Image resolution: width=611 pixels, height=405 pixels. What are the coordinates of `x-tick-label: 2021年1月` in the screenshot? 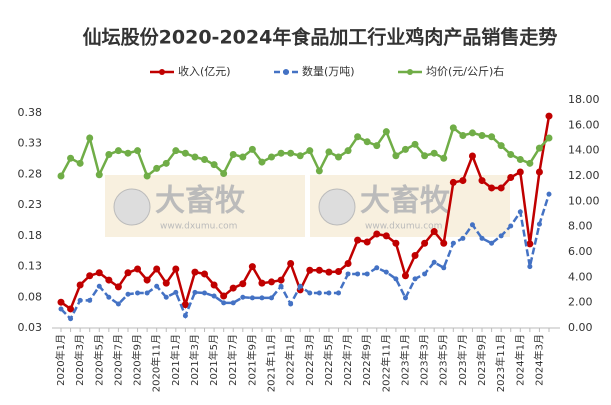 It's located at (175, 360).